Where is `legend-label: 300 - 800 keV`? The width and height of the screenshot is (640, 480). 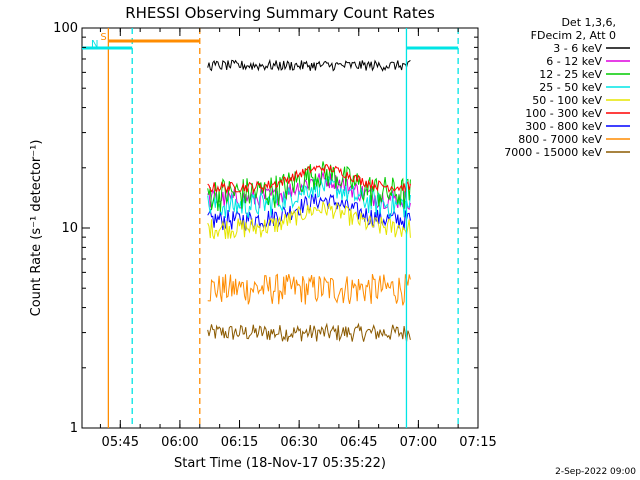
legend-label: 300 - 800 keV is located at coordinates (563, 126).